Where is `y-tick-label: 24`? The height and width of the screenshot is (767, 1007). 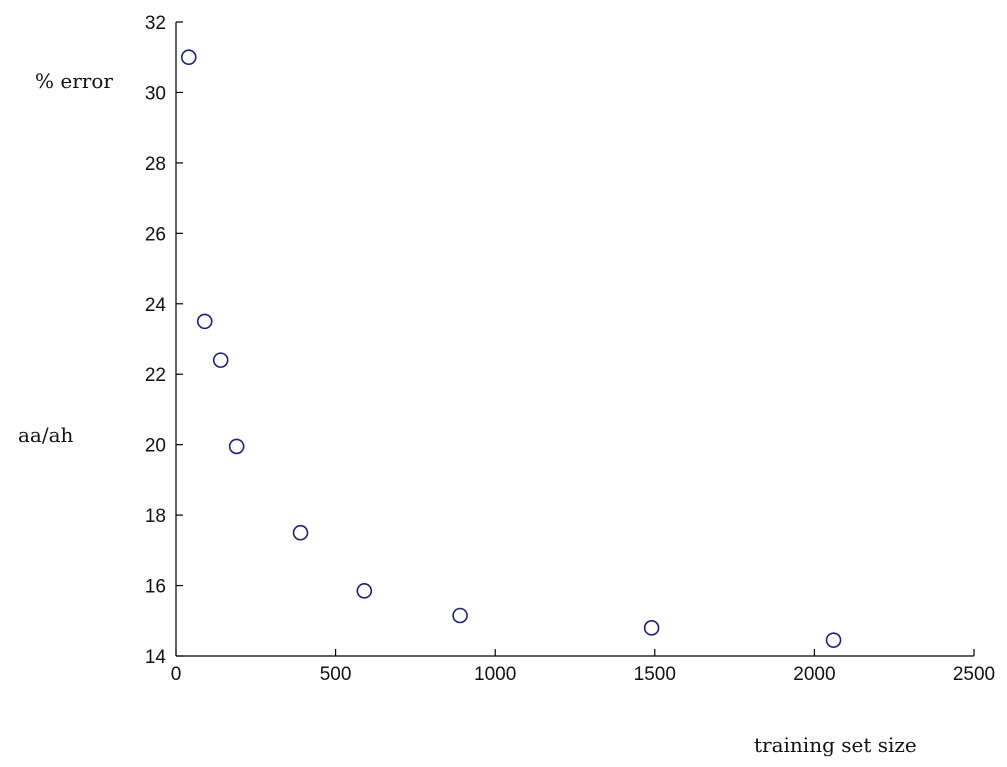 y-tick-label: 24 is located at coordinates (156, 305).